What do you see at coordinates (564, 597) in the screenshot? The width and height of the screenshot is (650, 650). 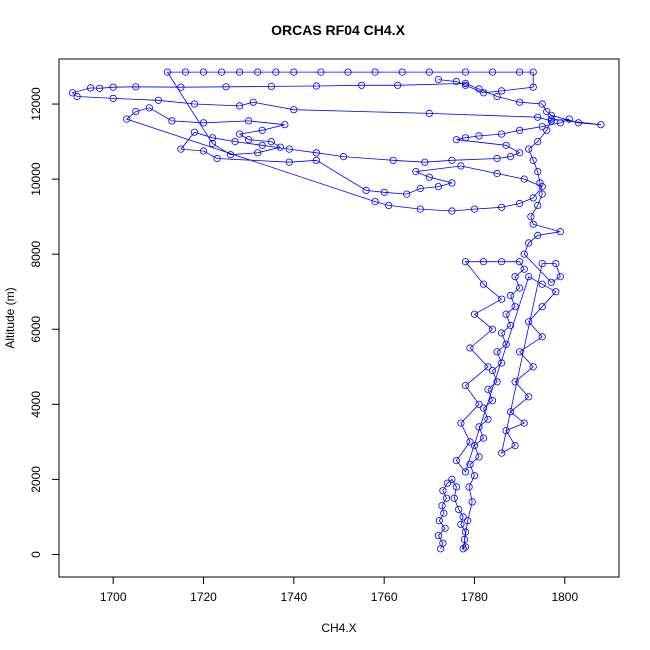 I see `x-tick-label: 1800` at bounding box center [564, 597].